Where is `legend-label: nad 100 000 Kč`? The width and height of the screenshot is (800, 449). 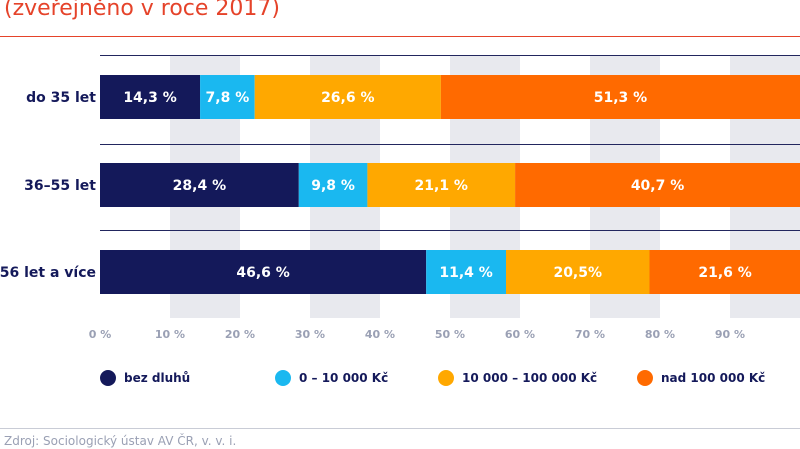
legend-label: nad 100 000 Kč is located at coordinates (713, 378).